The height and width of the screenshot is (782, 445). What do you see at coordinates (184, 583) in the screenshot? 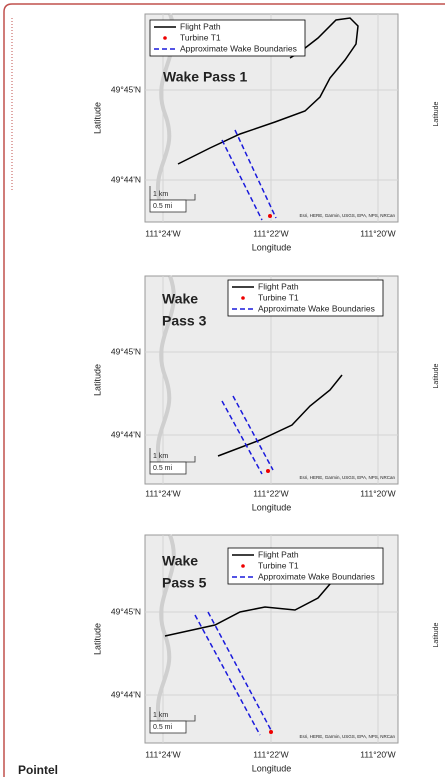
I see `panel-title: Pass 5` at bounding box center [184, 583].